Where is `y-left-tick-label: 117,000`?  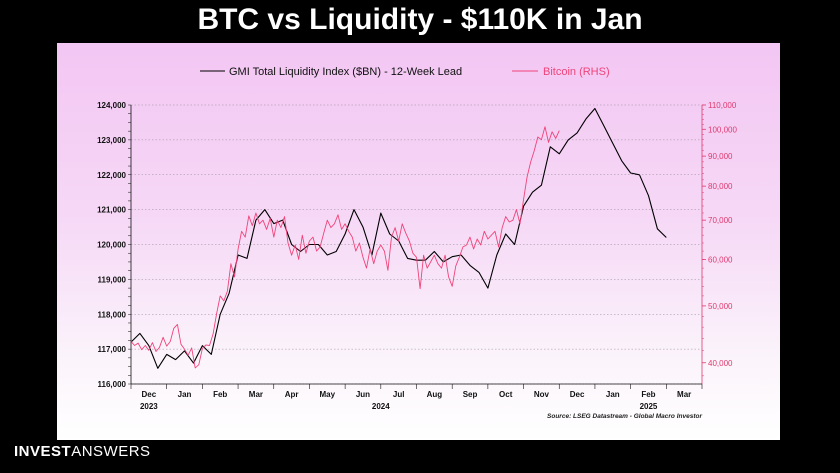
y-left-tick-label: 117,000 is located at coordinates (112, 349).